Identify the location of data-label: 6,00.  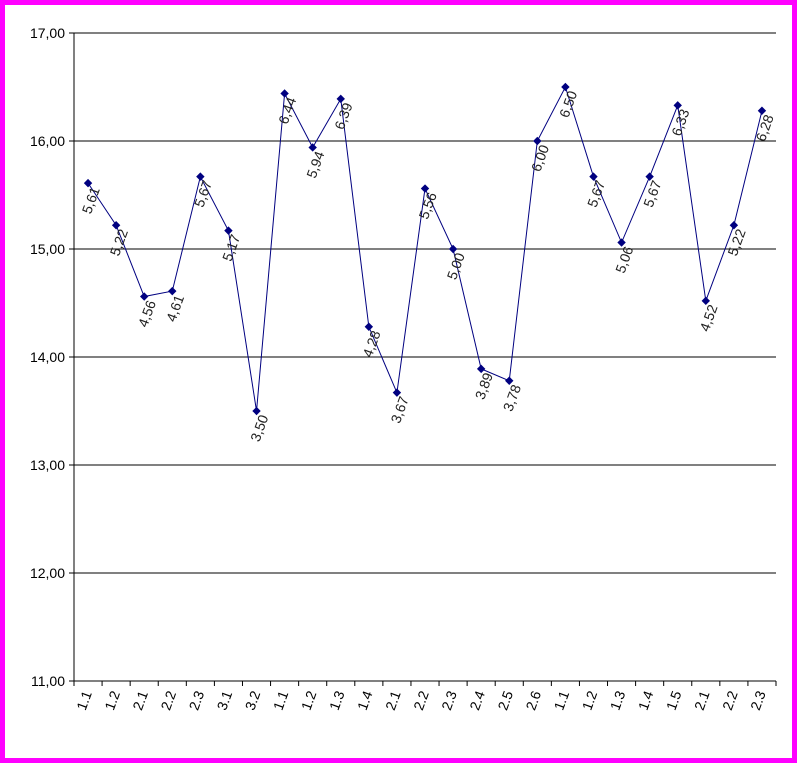
(540, 157).